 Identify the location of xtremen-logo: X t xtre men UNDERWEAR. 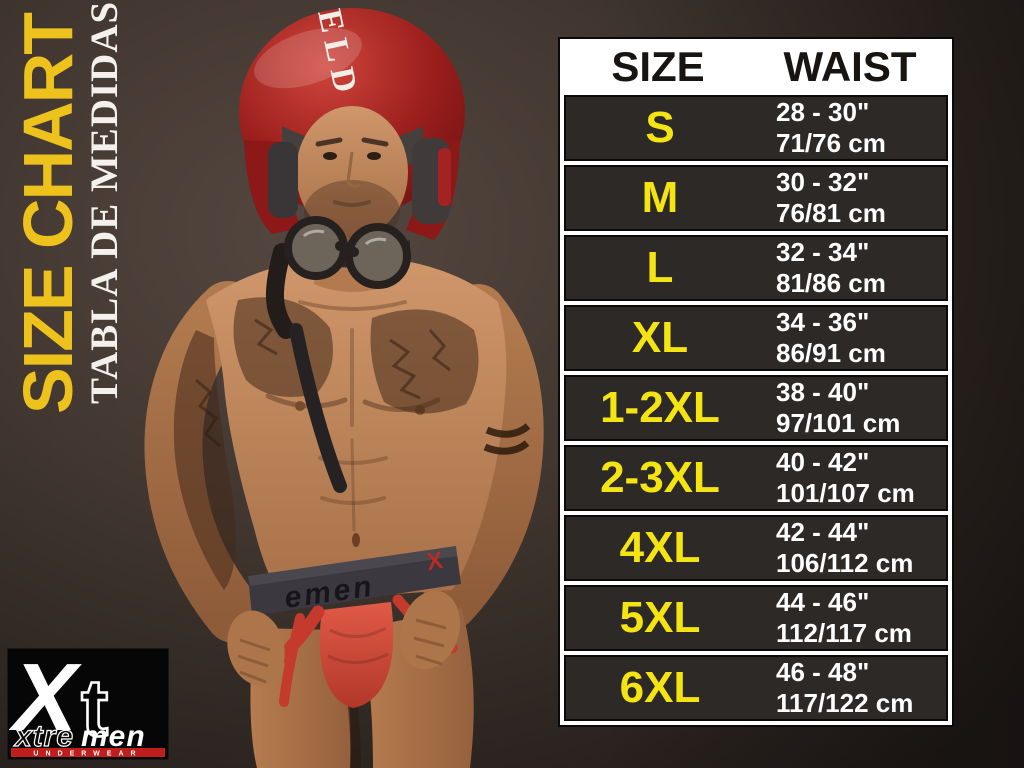
(88, 704).